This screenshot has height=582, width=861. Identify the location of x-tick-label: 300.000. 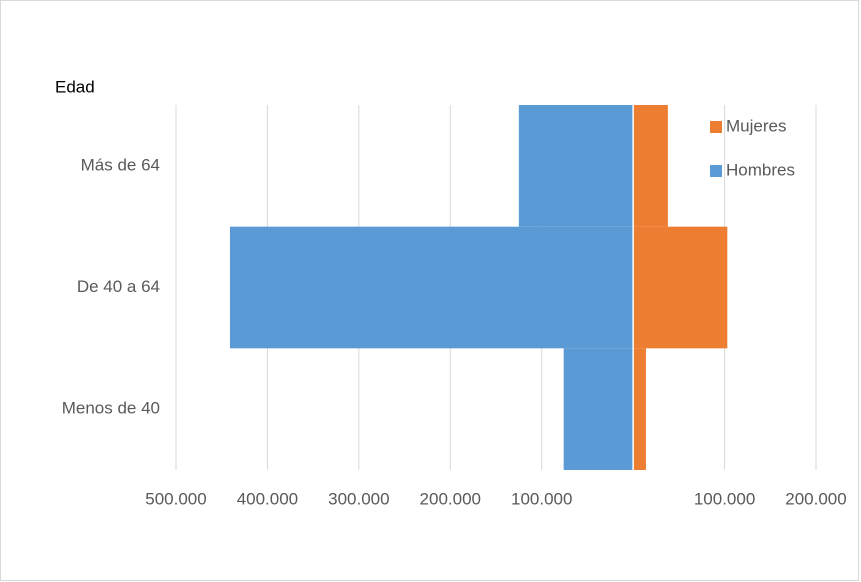
(358, 498).